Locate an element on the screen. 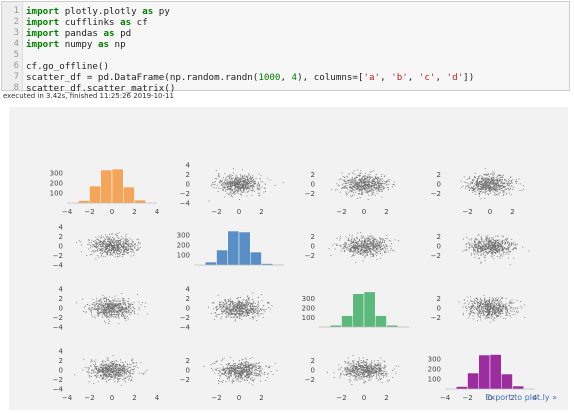 The height and width of the screenshot is (413, 574). y-tick-label: −4 is located at coordinates (58, 266).